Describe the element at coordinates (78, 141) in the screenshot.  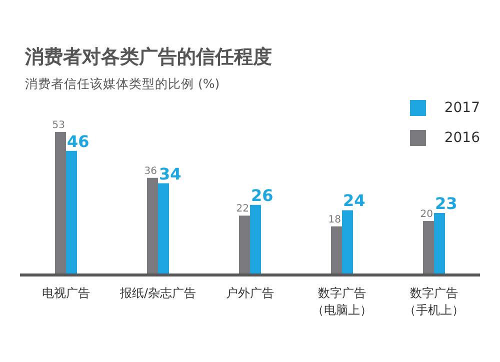
I see `data-label: 46` at that location.